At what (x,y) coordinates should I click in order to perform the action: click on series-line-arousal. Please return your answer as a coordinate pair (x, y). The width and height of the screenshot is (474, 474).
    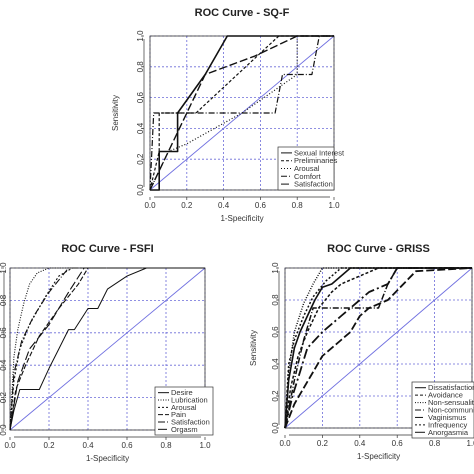
    Looking at the image, I should click on (107, 349).